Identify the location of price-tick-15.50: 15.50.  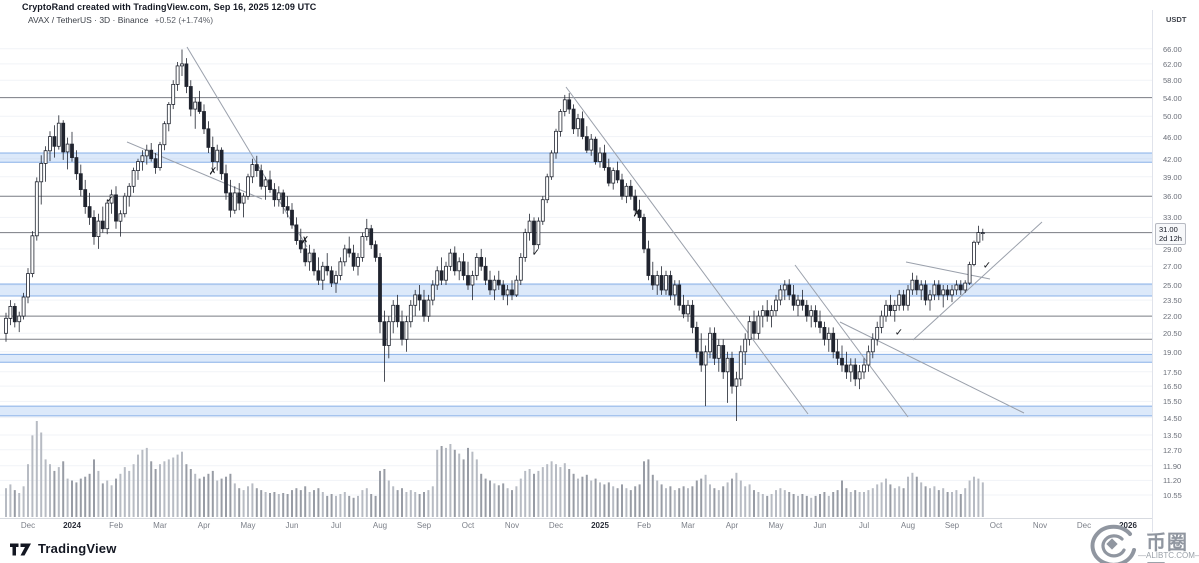
(1172, 401).